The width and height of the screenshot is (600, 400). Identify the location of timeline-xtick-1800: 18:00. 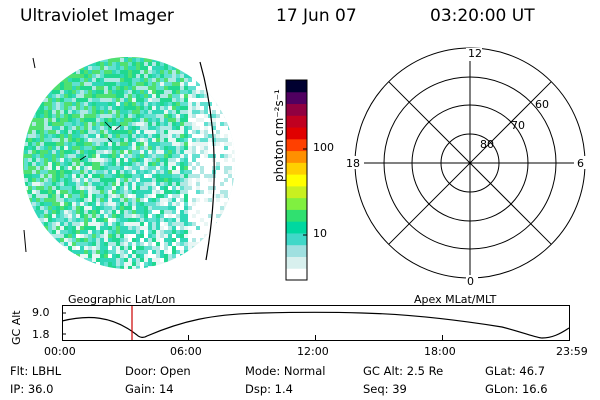
(440, 351).